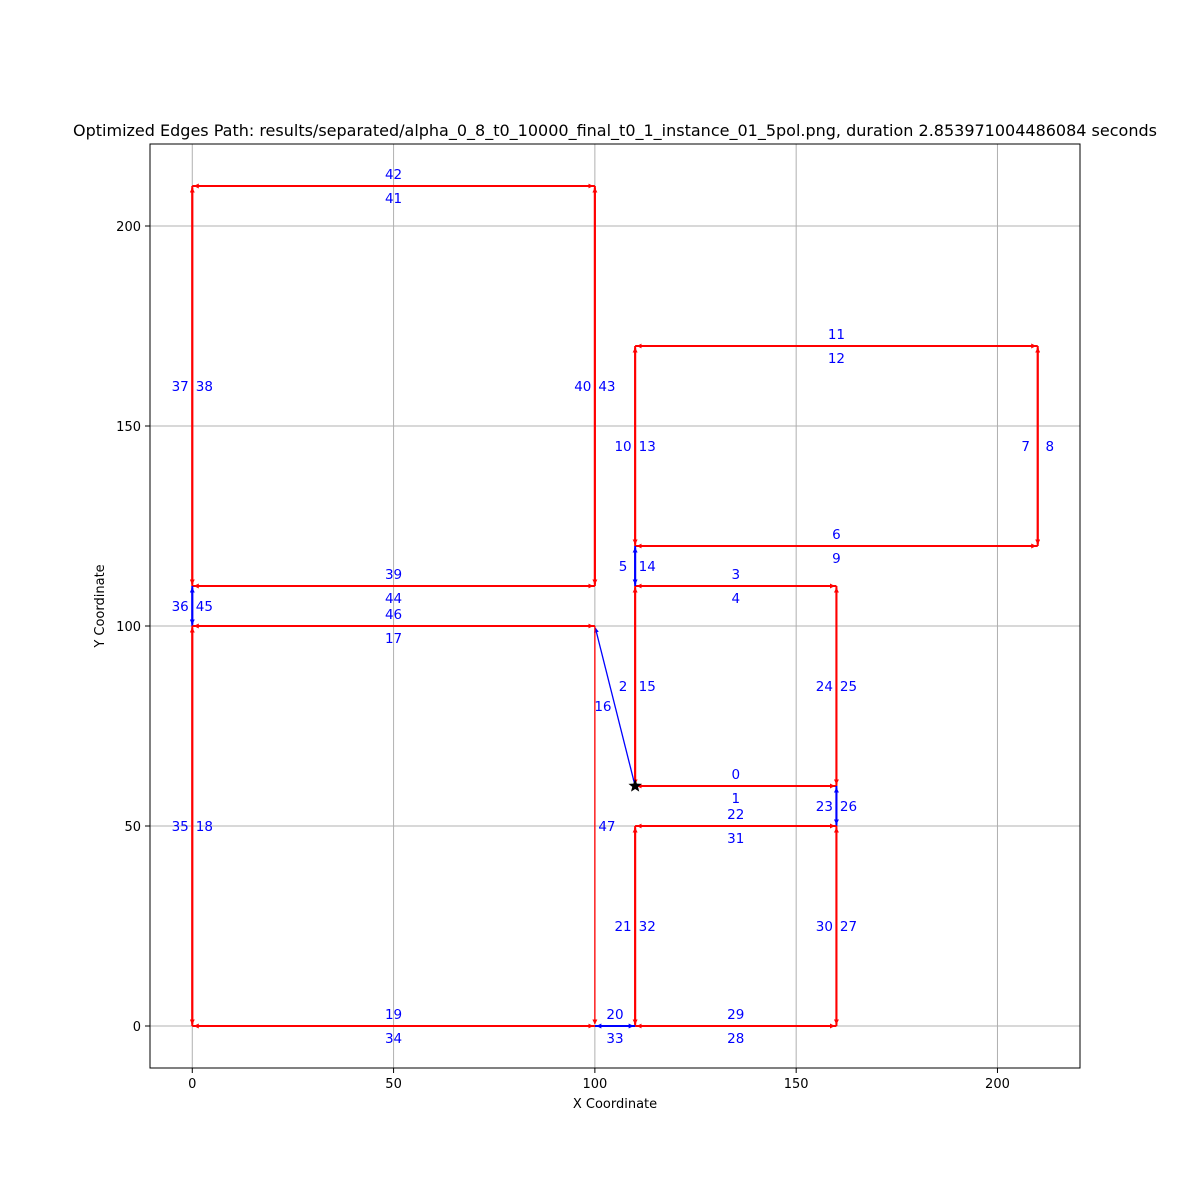  What do you see at coordinates (594, 1084) in the screenshot?
I see `x-tick-label: 100` at bounding box center [594, 1084].